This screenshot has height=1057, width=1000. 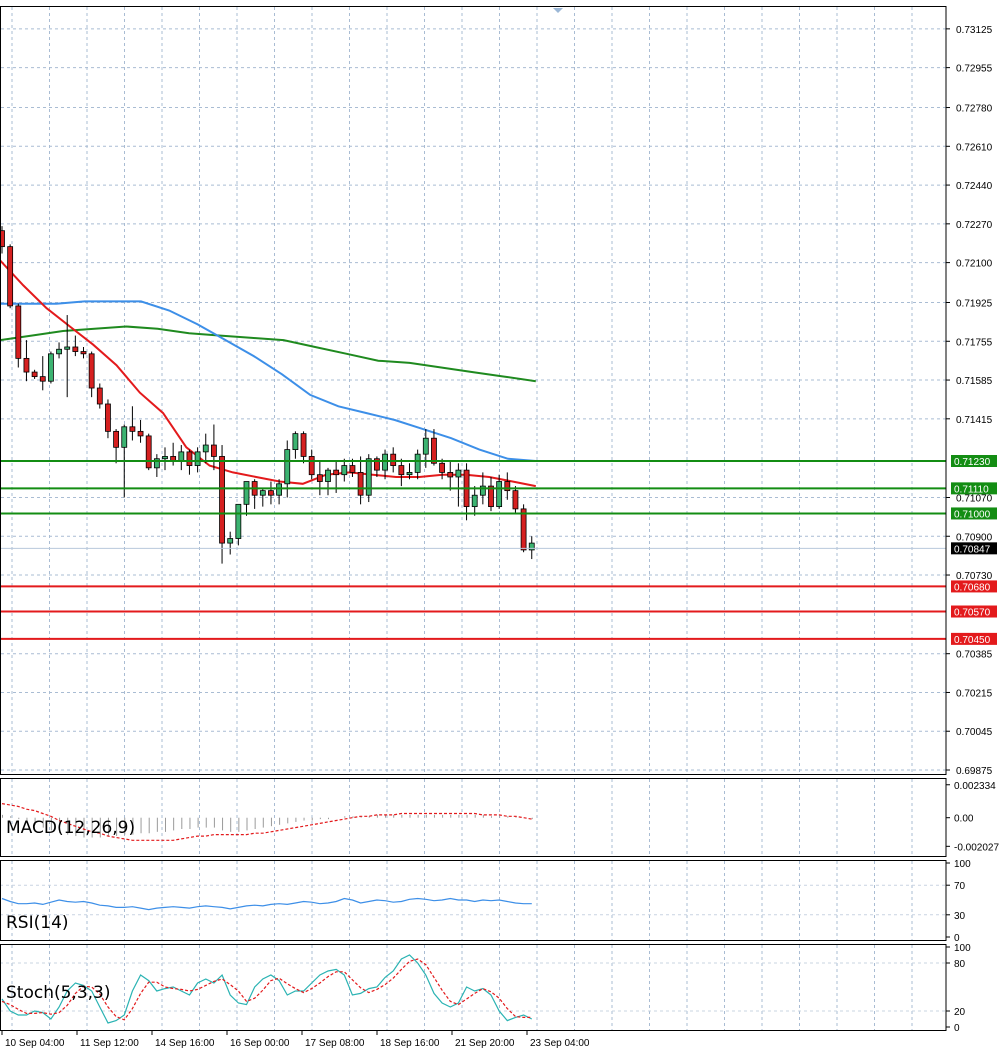 I want to click on time-tick-label: 23 Sep 04:00, so click(x=560, y=1043).